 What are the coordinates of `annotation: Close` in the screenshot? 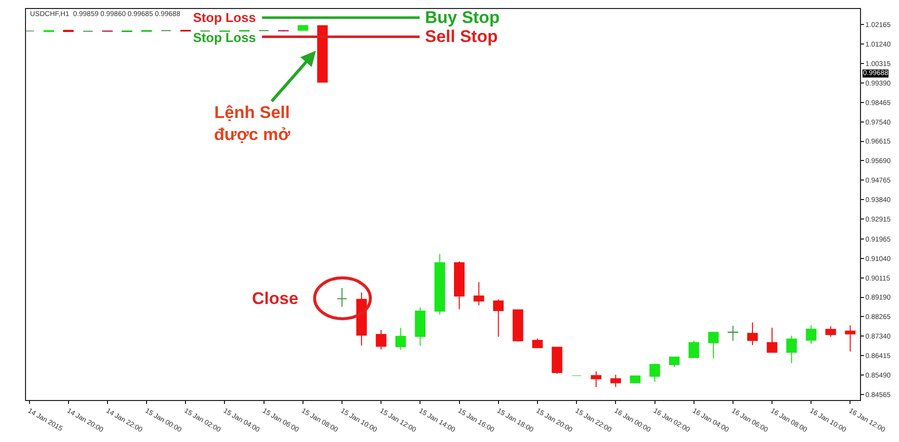 It's located at (275, 298).